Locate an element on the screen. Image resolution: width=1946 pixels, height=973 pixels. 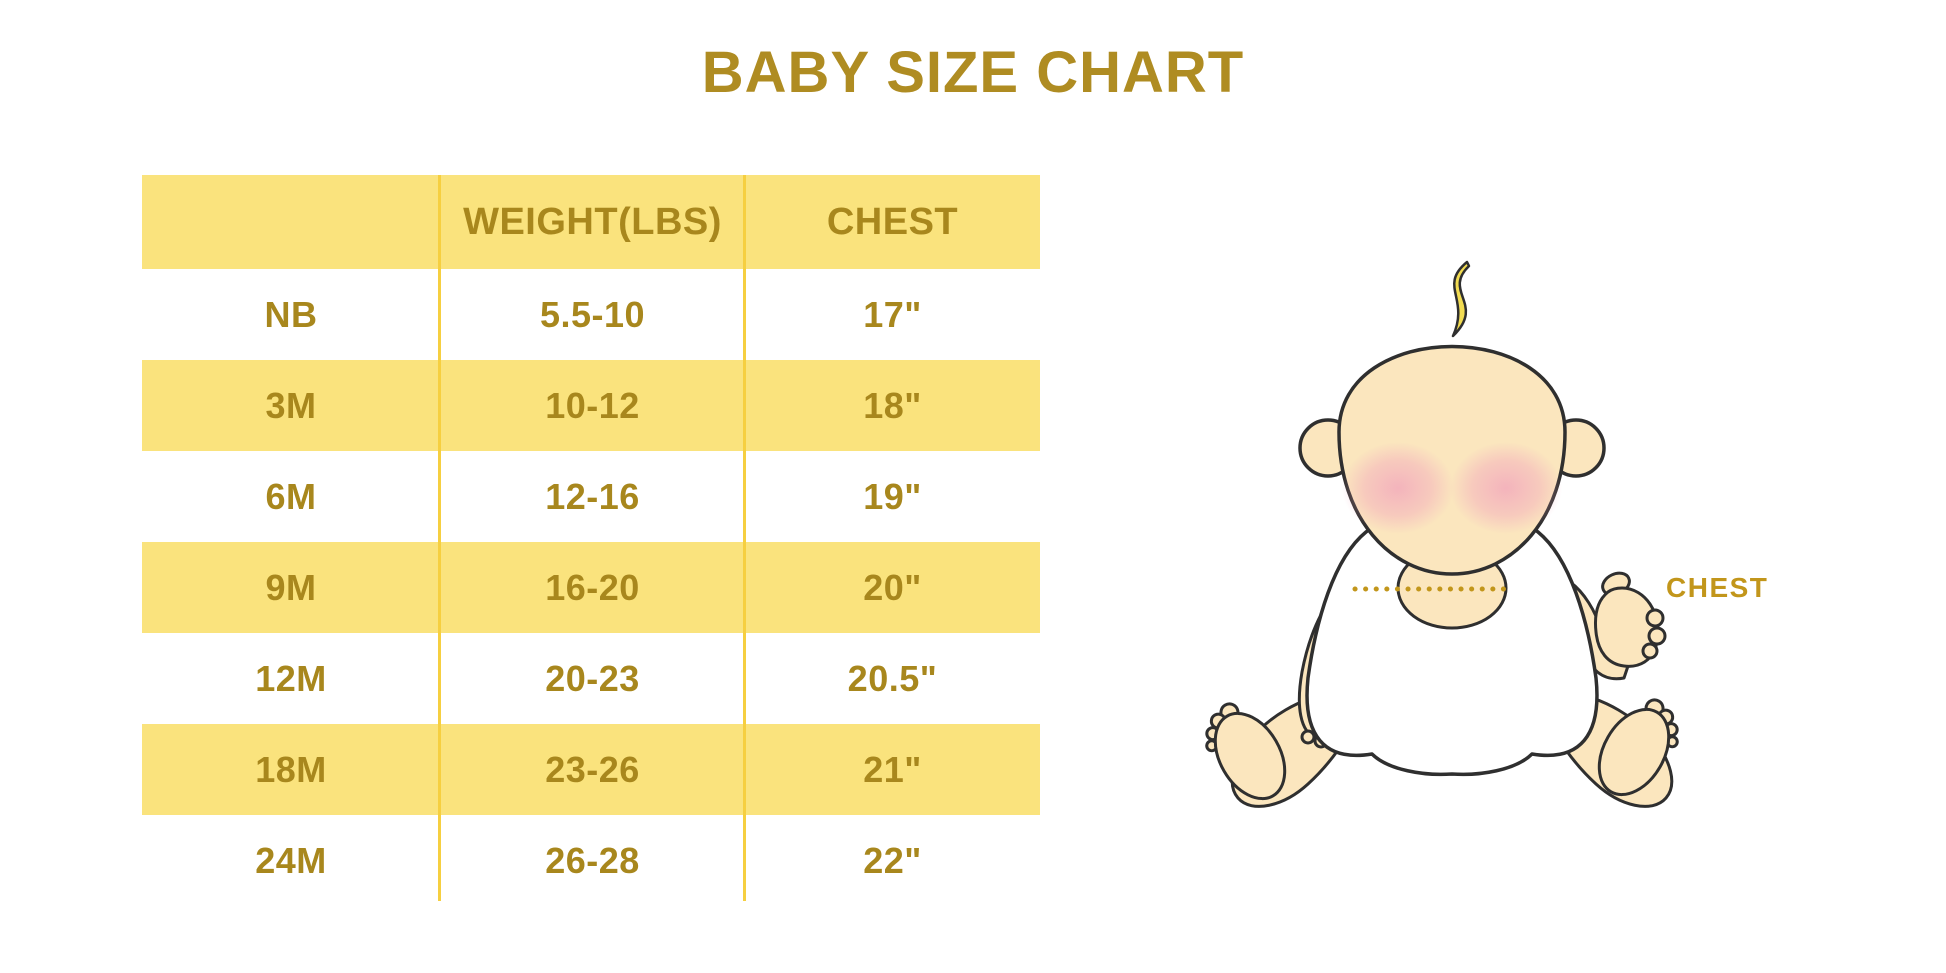
table-header-row: WEIGHT(LBS) CHEST is located at coordinates (591, 222).